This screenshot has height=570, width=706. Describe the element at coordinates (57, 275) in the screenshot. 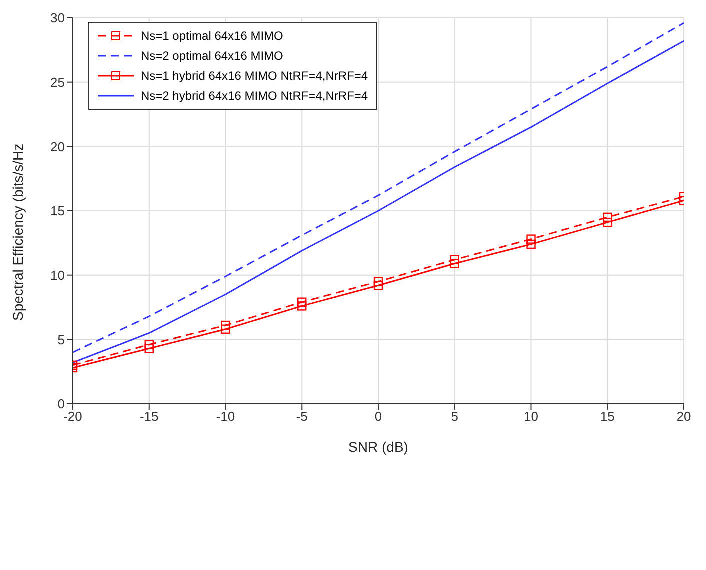

I see `y-tick-label: 10` at that location.